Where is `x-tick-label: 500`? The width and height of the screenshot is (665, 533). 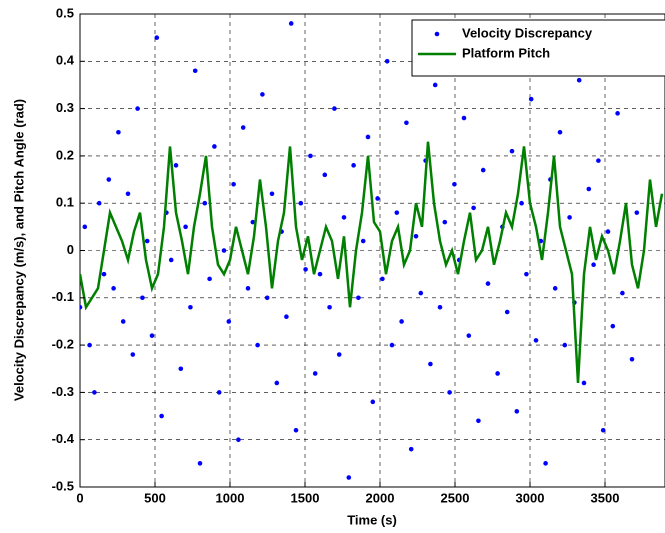
x-tick-label: 500 is located at coordinates (155, 497).